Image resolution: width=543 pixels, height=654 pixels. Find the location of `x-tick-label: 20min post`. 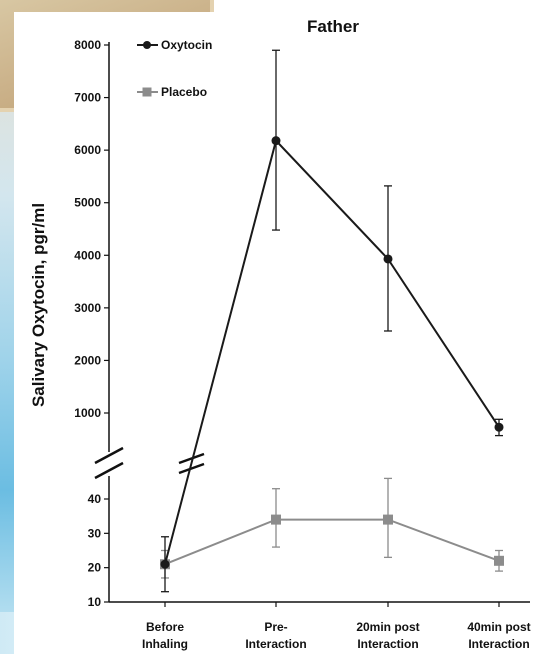

x-tick-label: 20min post is located at coordinates (387, 627).